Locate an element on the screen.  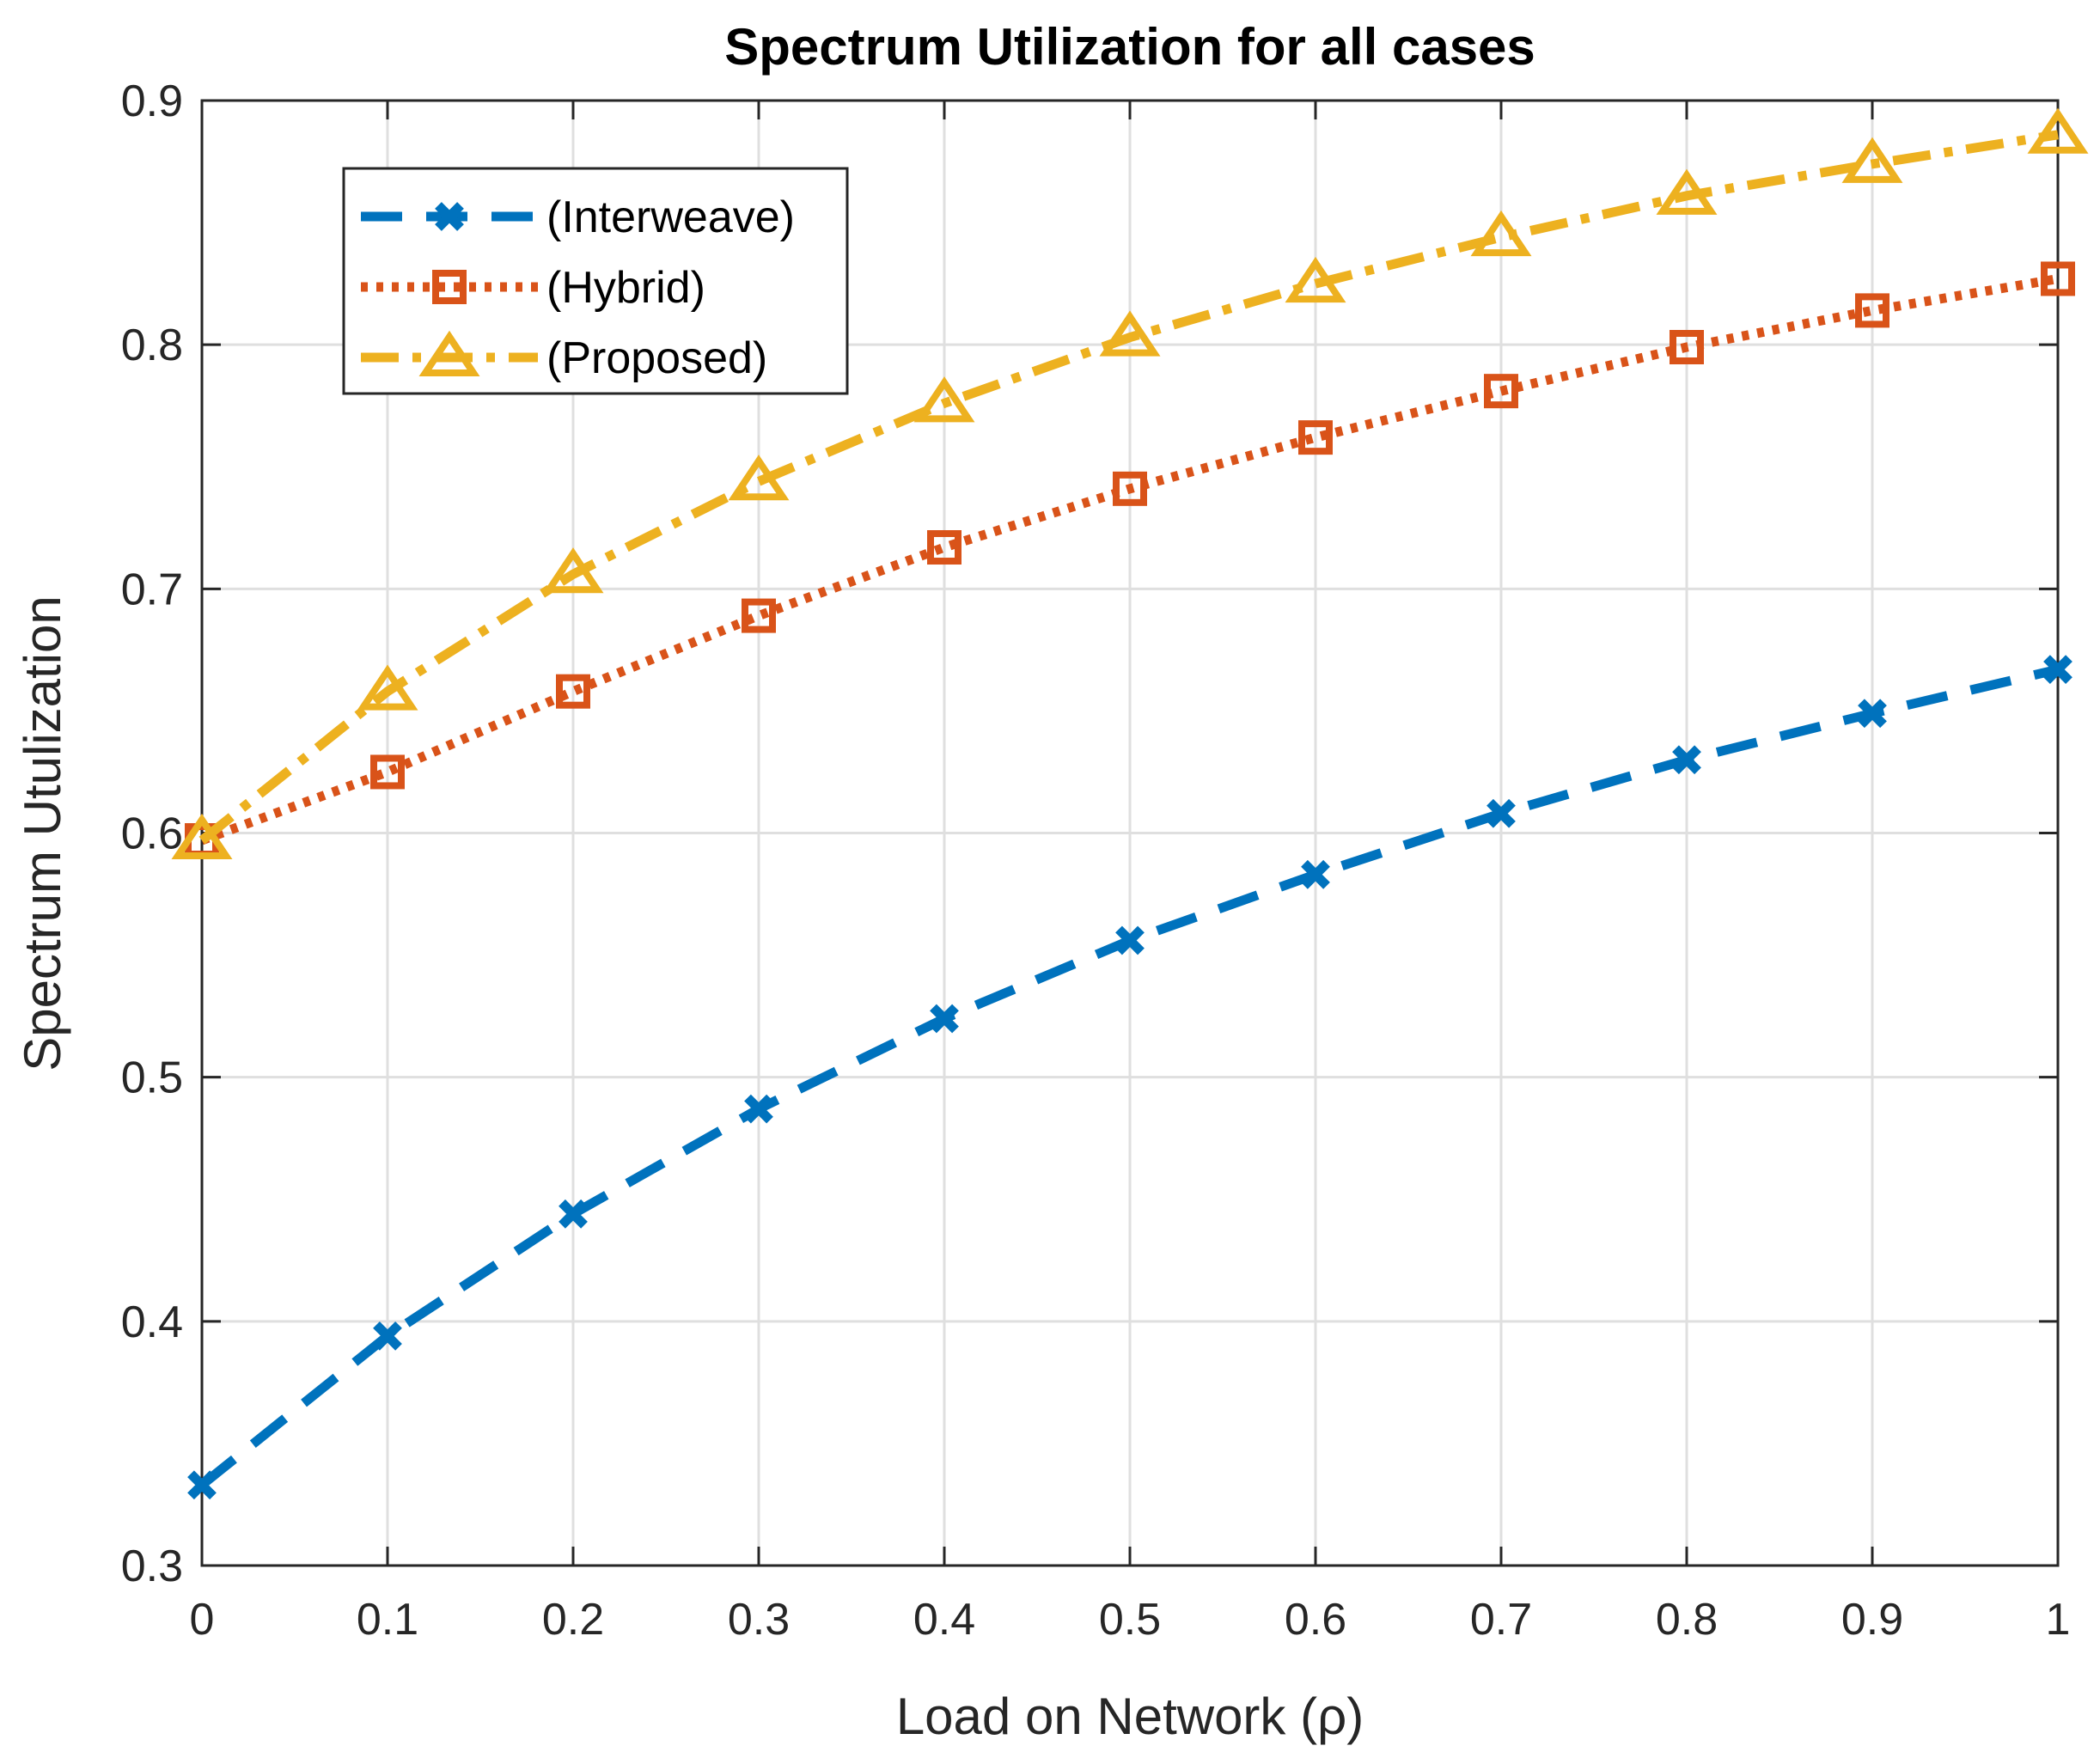
x-tick-label: 0.3 is located at coordinates (759, 1620).